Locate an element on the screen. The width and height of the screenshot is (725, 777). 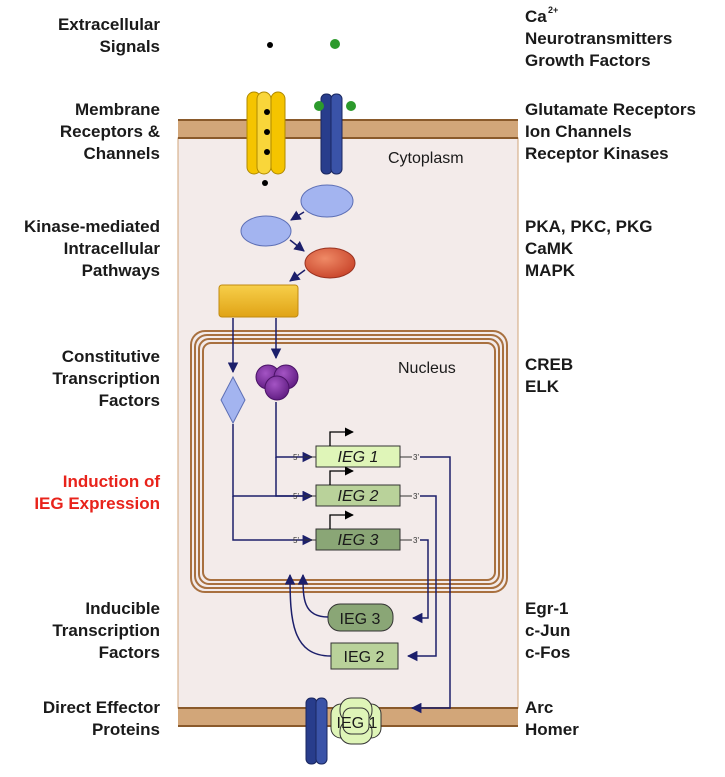
ieg1-five-prime: 5' is located at coordinates (296, 457).